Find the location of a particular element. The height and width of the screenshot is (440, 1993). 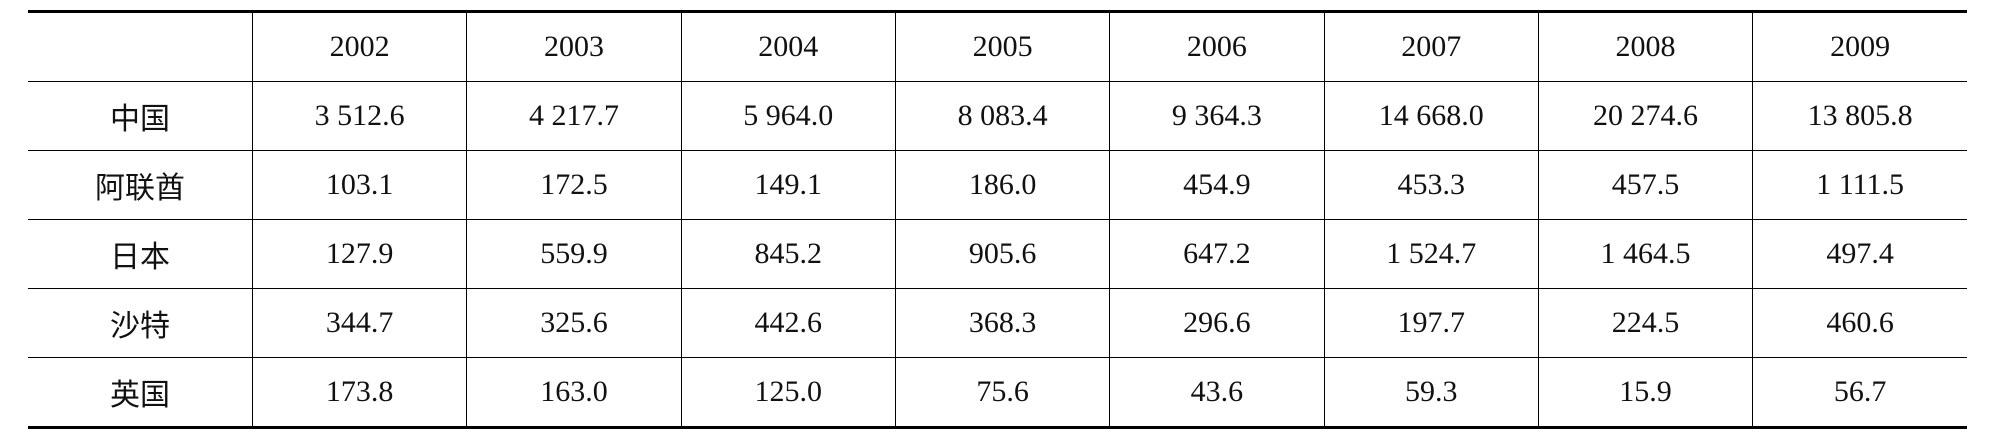

value-cell: 14 668.0 is located at coordinates (1431, 116).